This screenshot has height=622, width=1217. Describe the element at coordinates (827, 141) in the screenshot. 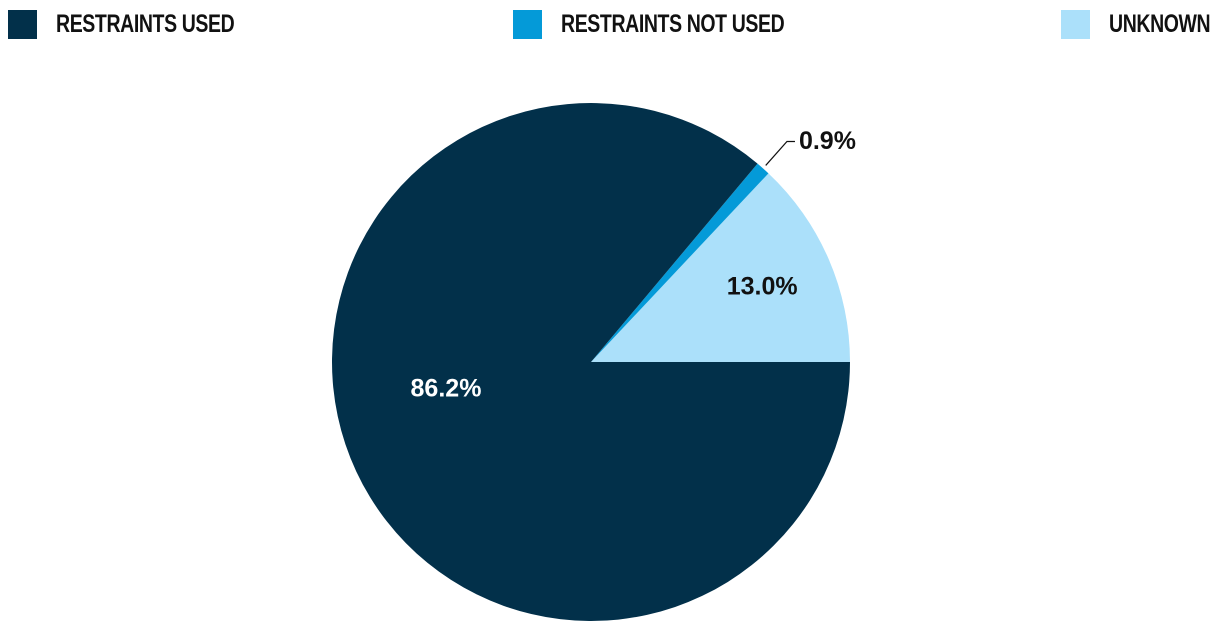

I see `slice-label-restraints-not-used: 0.9%` at that location.